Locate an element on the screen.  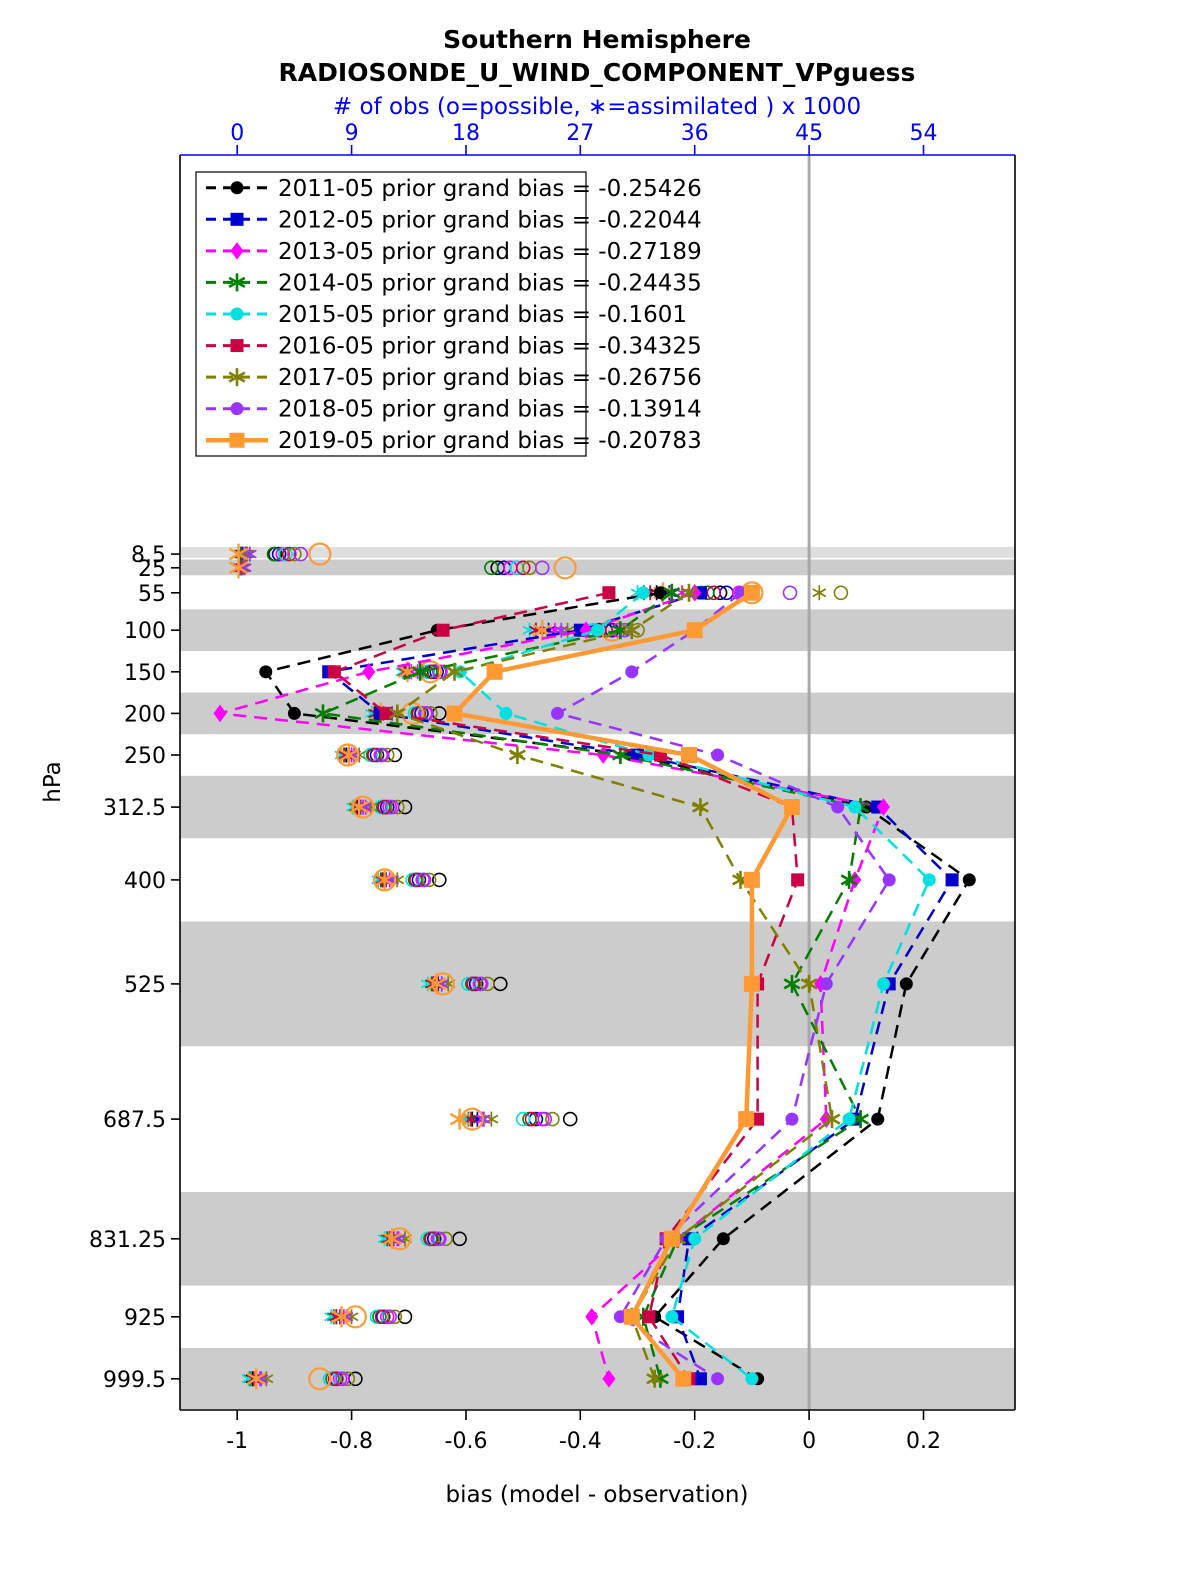
bias-tick-label: 0 is located at coordinates (809, 1441).